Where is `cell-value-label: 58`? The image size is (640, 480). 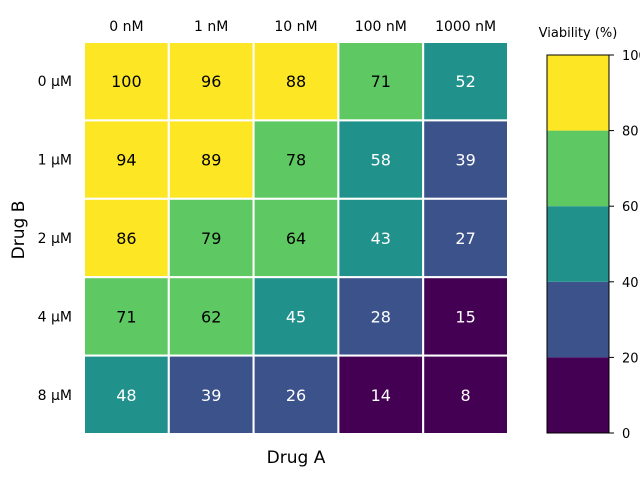
cell-value-label: 58 is located at coordinates (381, 160).